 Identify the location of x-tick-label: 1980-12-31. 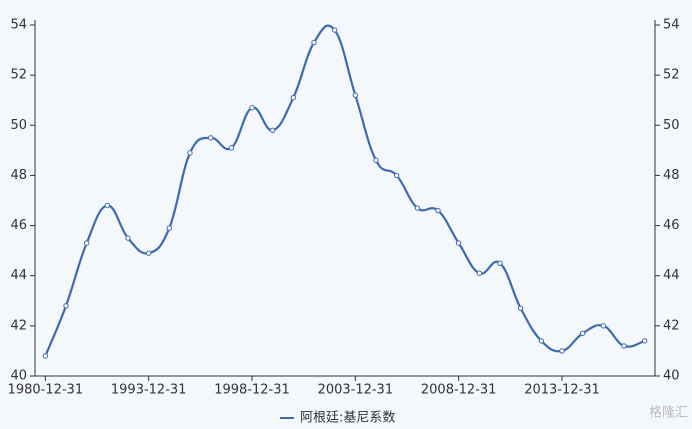
(46, 390).